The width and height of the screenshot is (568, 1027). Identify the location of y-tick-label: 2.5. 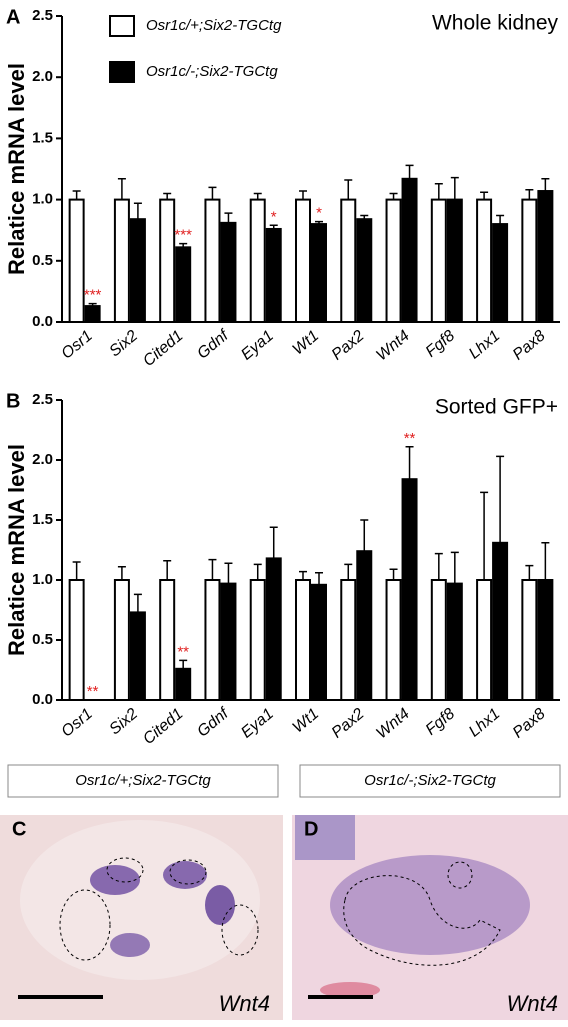
(42, 399).